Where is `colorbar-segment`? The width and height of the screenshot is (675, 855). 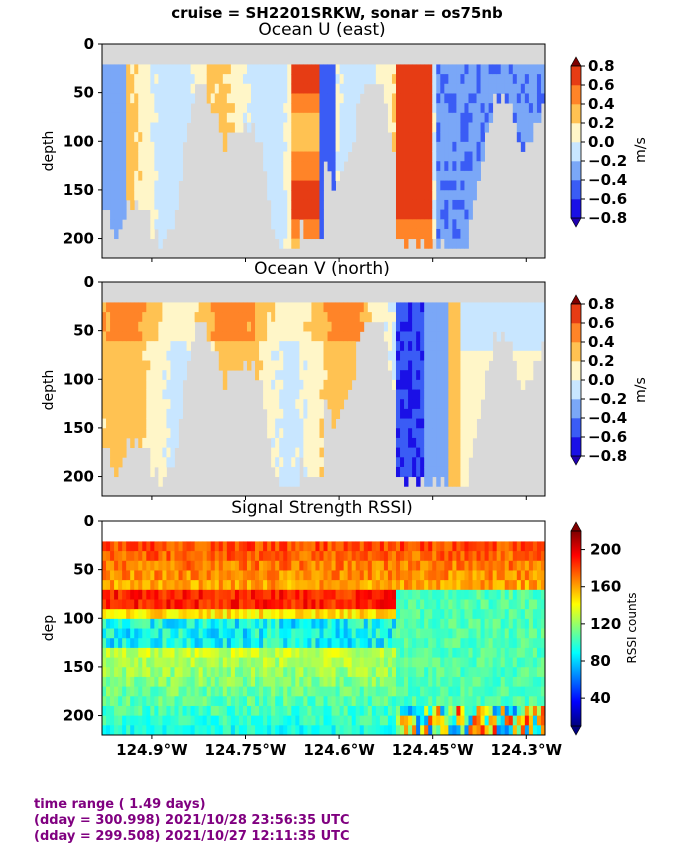
colorbar-segment is located at coordinates (576, 76).